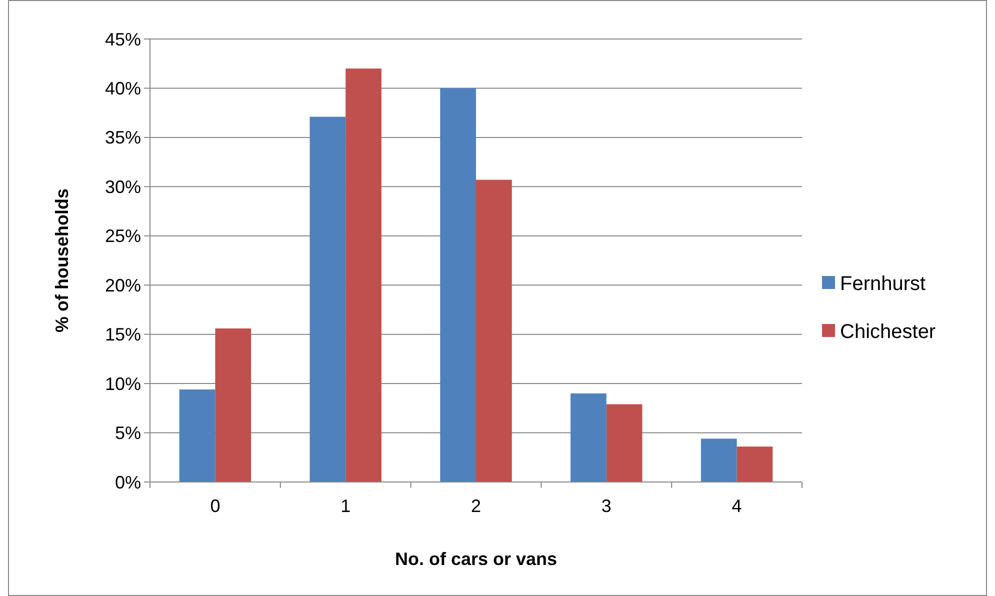 The width and height of the screenshot is (995, 596). Describe the element at coordinates (606, 506) in the screenshot. I see `x-tick-label: 3` at that location.